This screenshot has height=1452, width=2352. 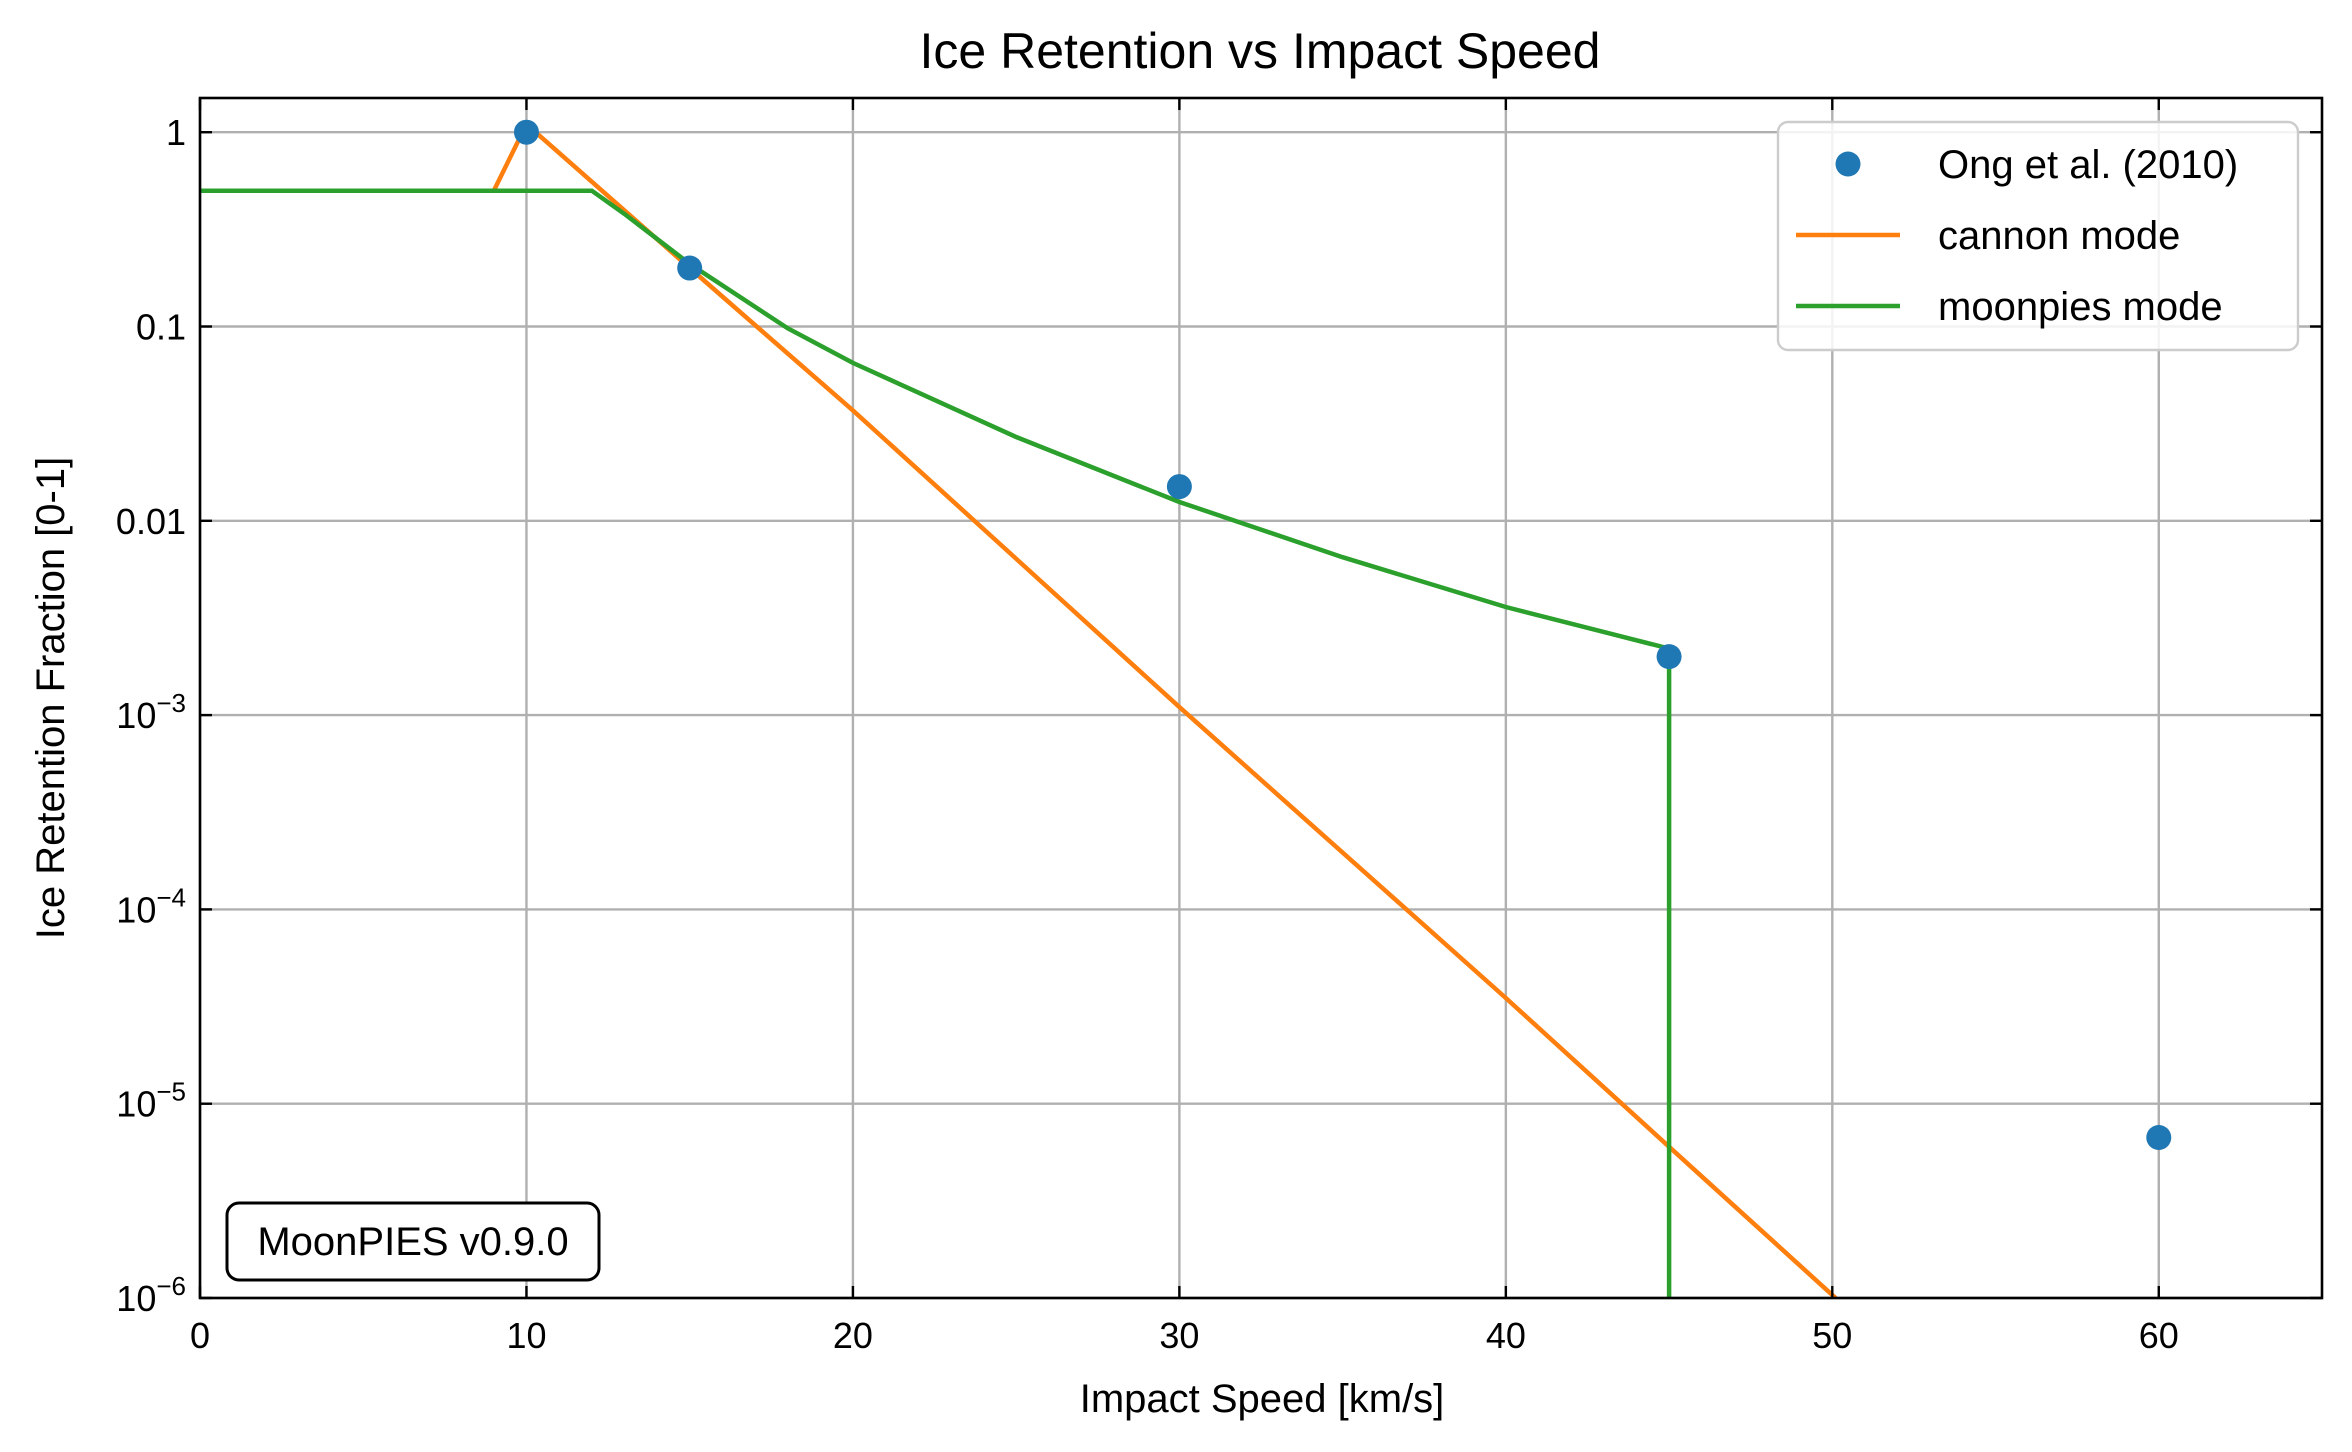 What do you see at coordinates (2159, 1335) in the screenshot?
I see `x-tick-label: 60` at bounding box center [2159, 1335].